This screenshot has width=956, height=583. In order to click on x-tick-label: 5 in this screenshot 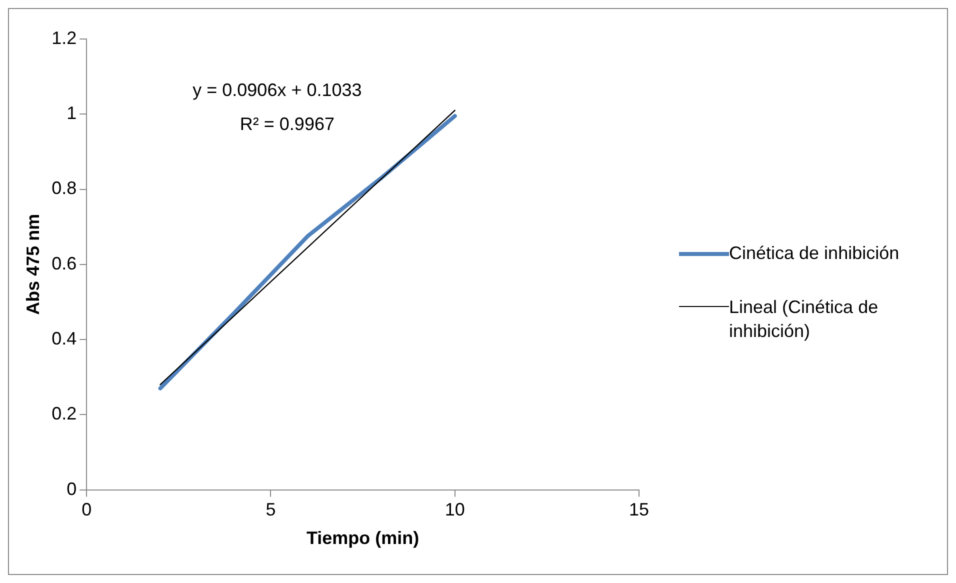, I will do `click(271, 510)`.